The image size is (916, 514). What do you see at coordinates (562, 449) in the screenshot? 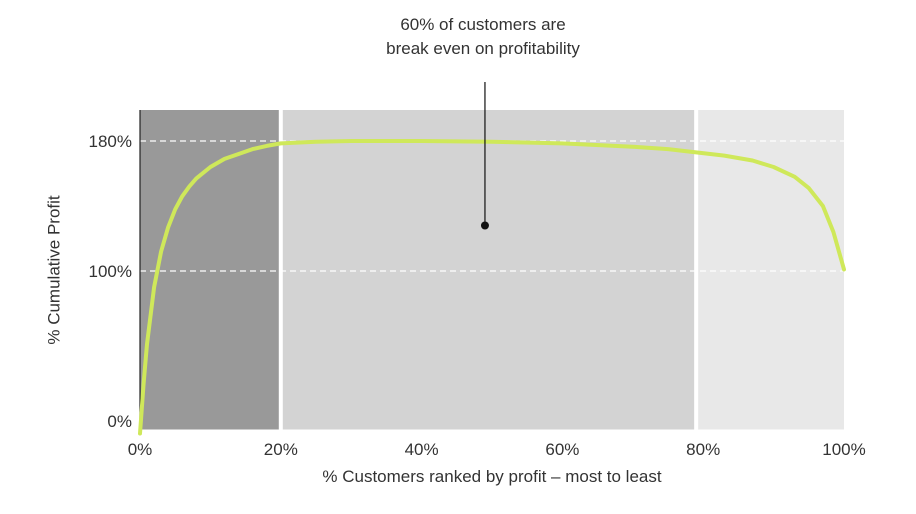
I see `x-tick-label: 60%` at bounding box center [562, 449].